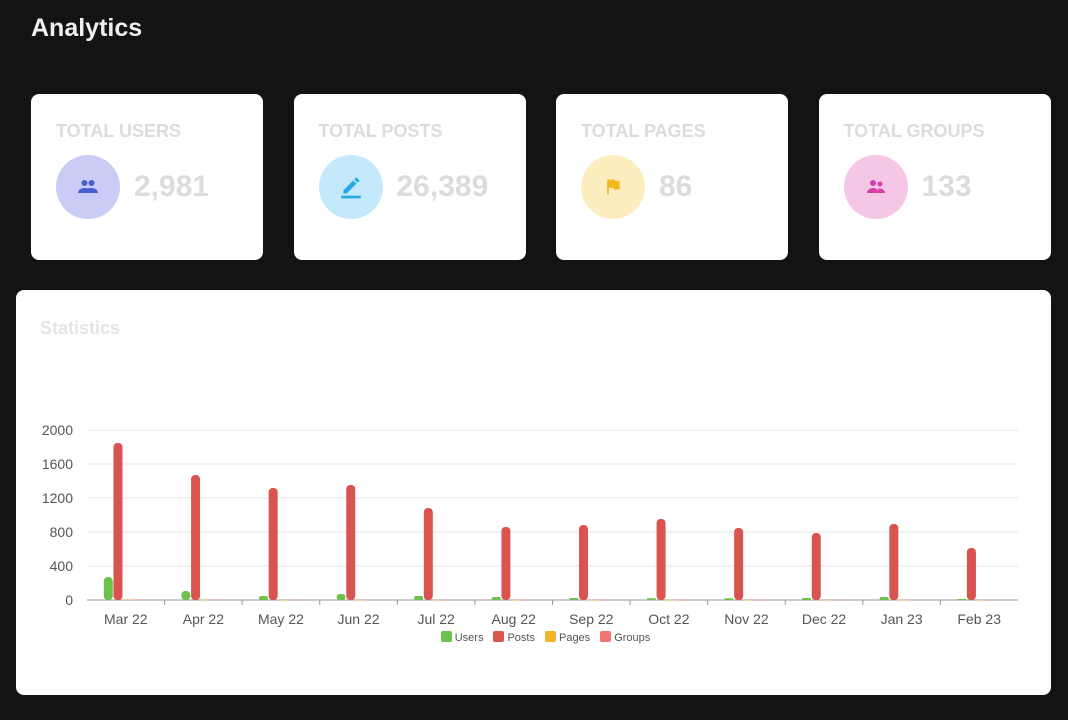  Describe the element at coordinates (436, 619) in the screenshot. I see `x-tick-label: Jul 22` at that location.